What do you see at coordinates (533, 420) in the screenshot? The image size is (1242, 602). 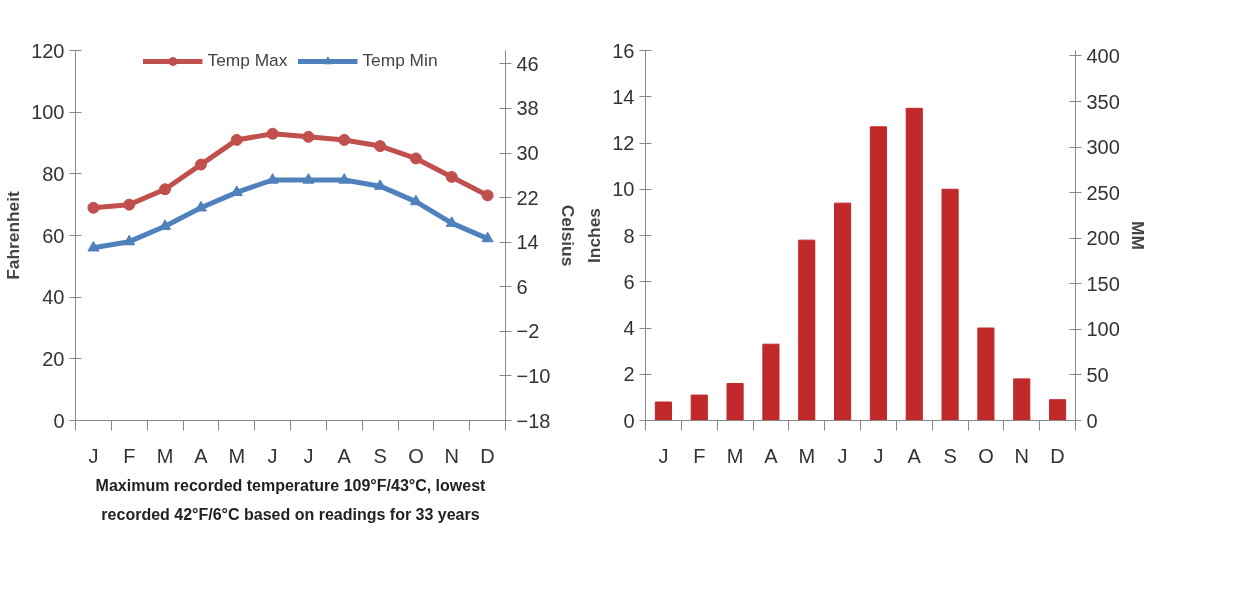 I see `y2-tick-label: −18` at bounding box center [533, 420].